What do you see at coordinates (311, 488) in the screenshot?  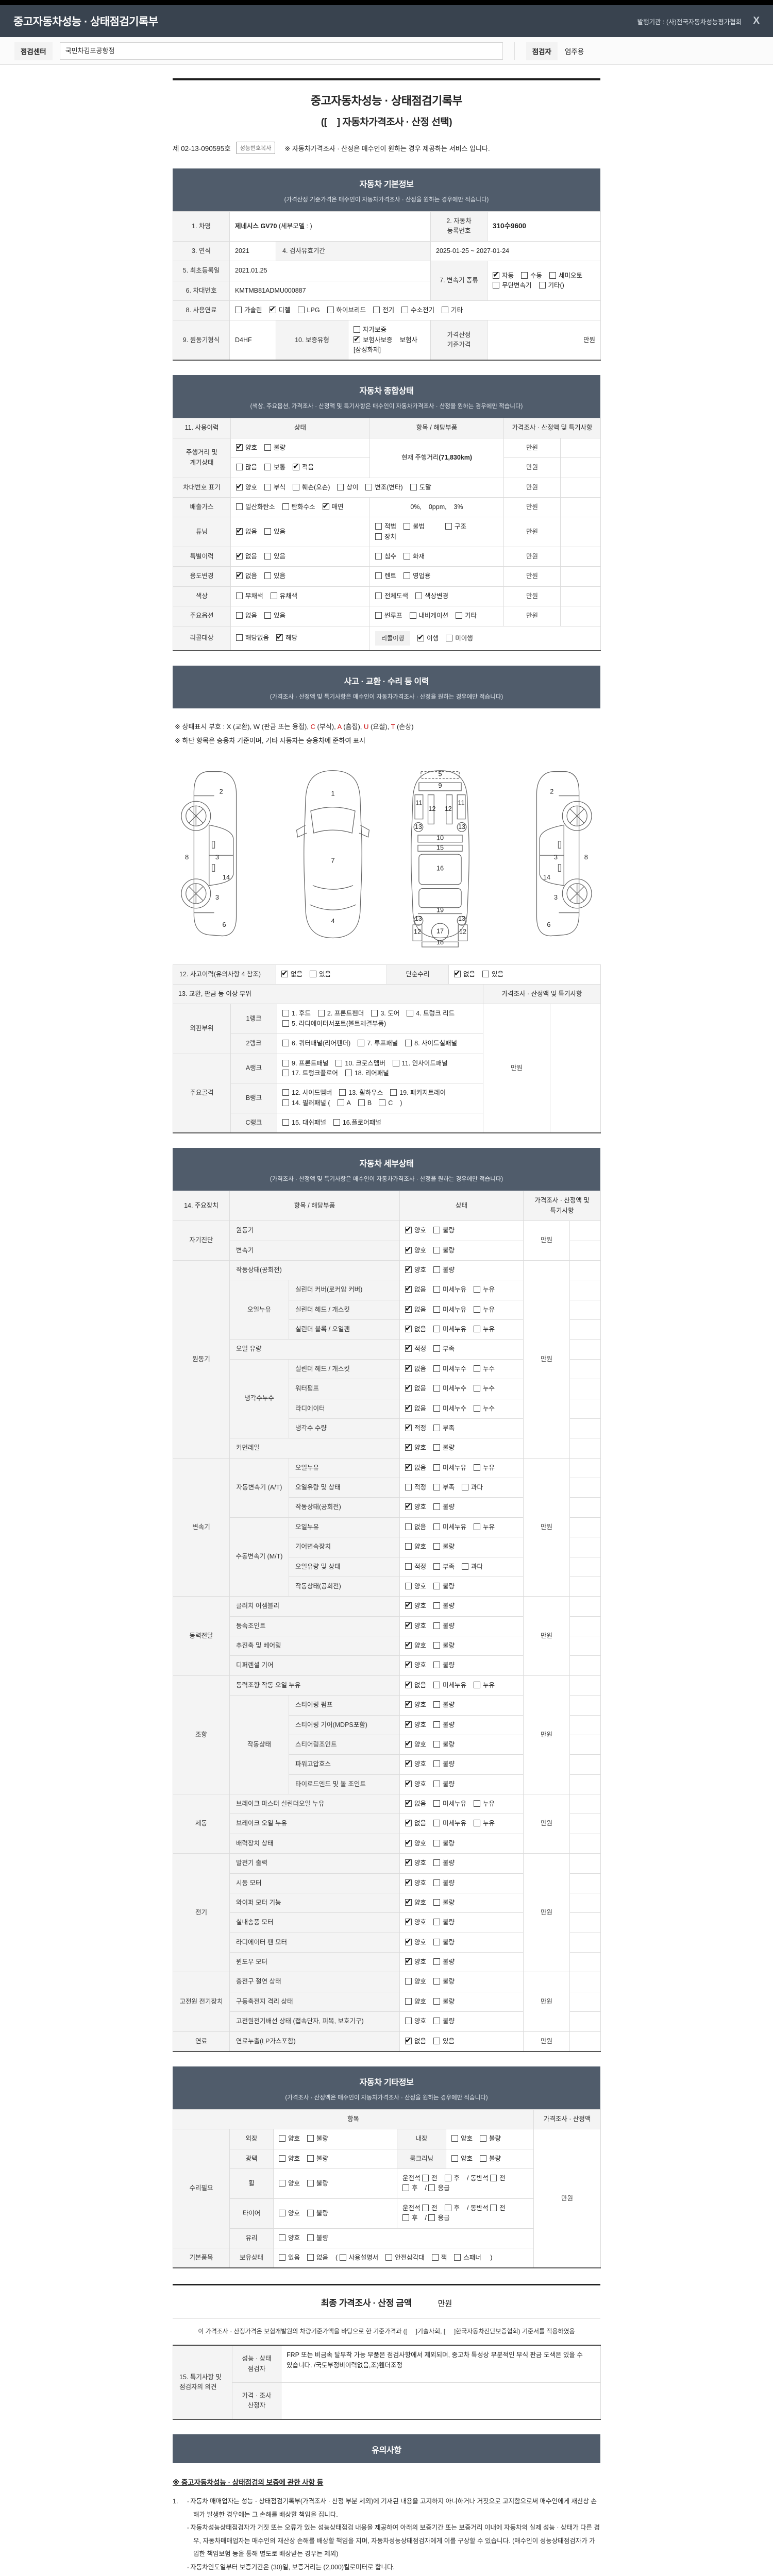 I see `checkbox-option: 훼손(오손)` at bounding box center [311, 488].